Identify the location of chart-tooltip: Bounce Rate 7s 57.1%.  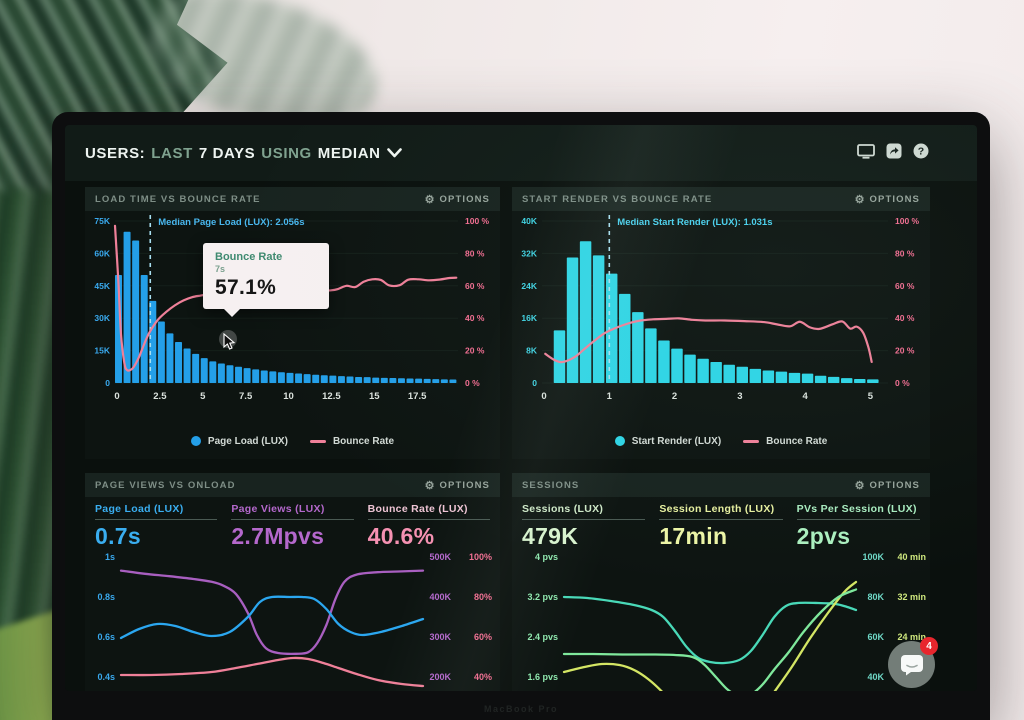
(266, 280).